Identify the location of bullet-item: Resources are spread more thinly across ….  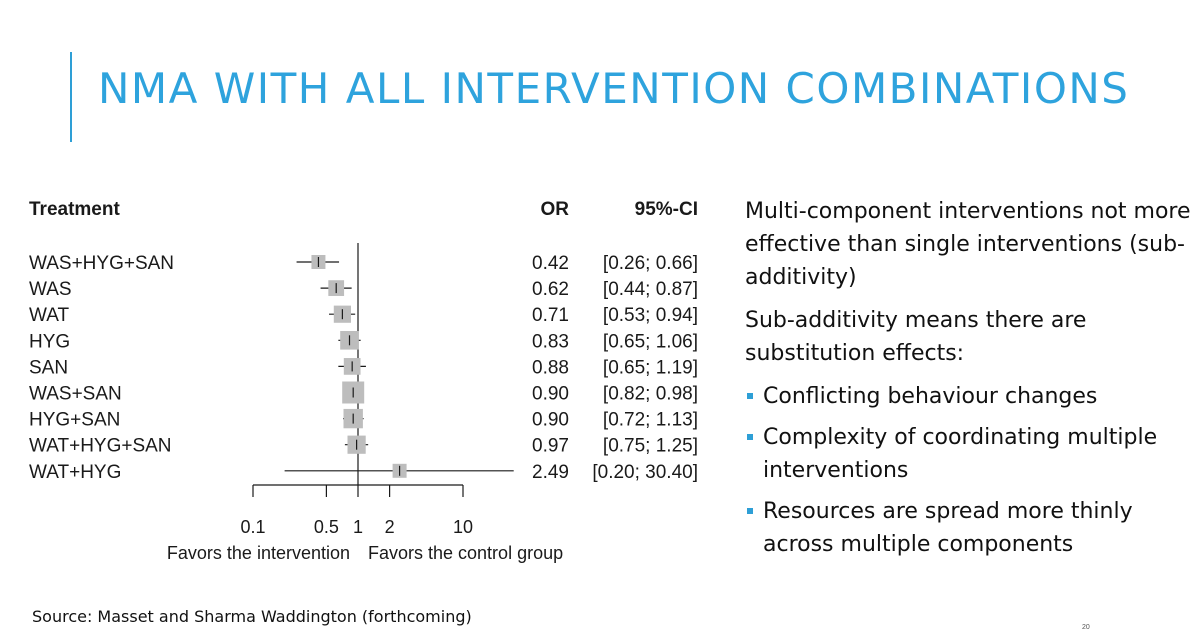
(970, 528).